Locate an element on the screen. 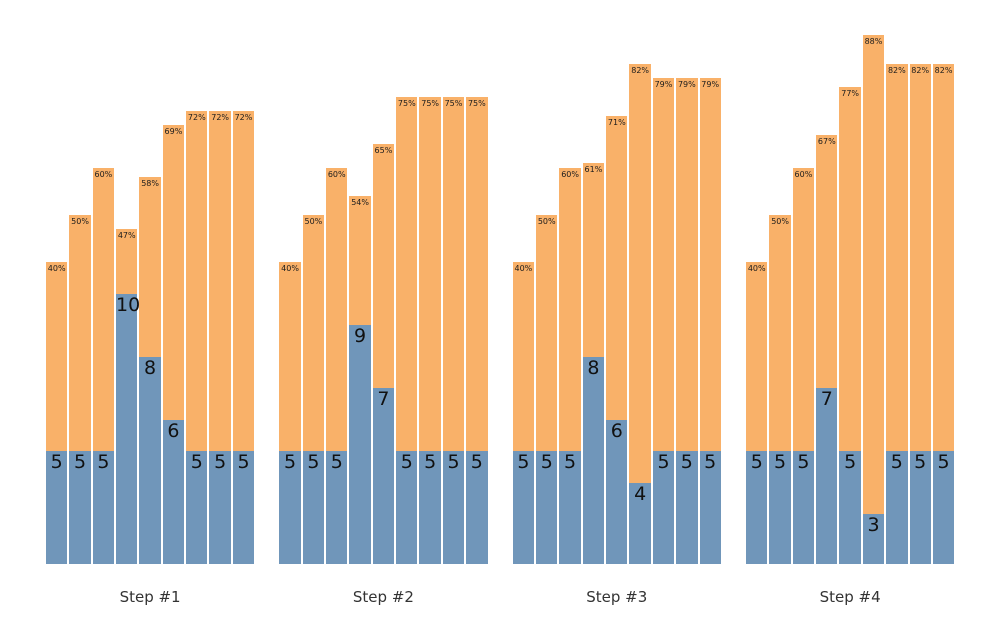 The image size is (1000, 618). bar-step2-5: 65% 7 is located at coordinates (383, 353).